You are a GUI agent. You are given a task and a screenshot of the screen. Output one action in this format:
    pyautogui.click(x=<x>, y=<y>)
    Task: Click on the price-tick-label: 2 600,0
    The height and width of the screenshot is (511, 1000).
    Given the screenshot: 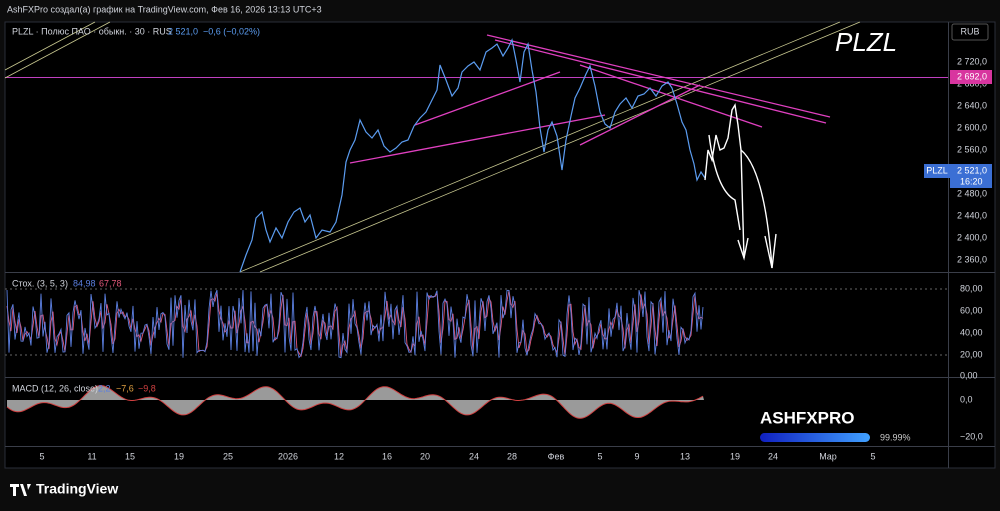 What is the action you would take?
    pyautogui.click(x=972, y=127)
    